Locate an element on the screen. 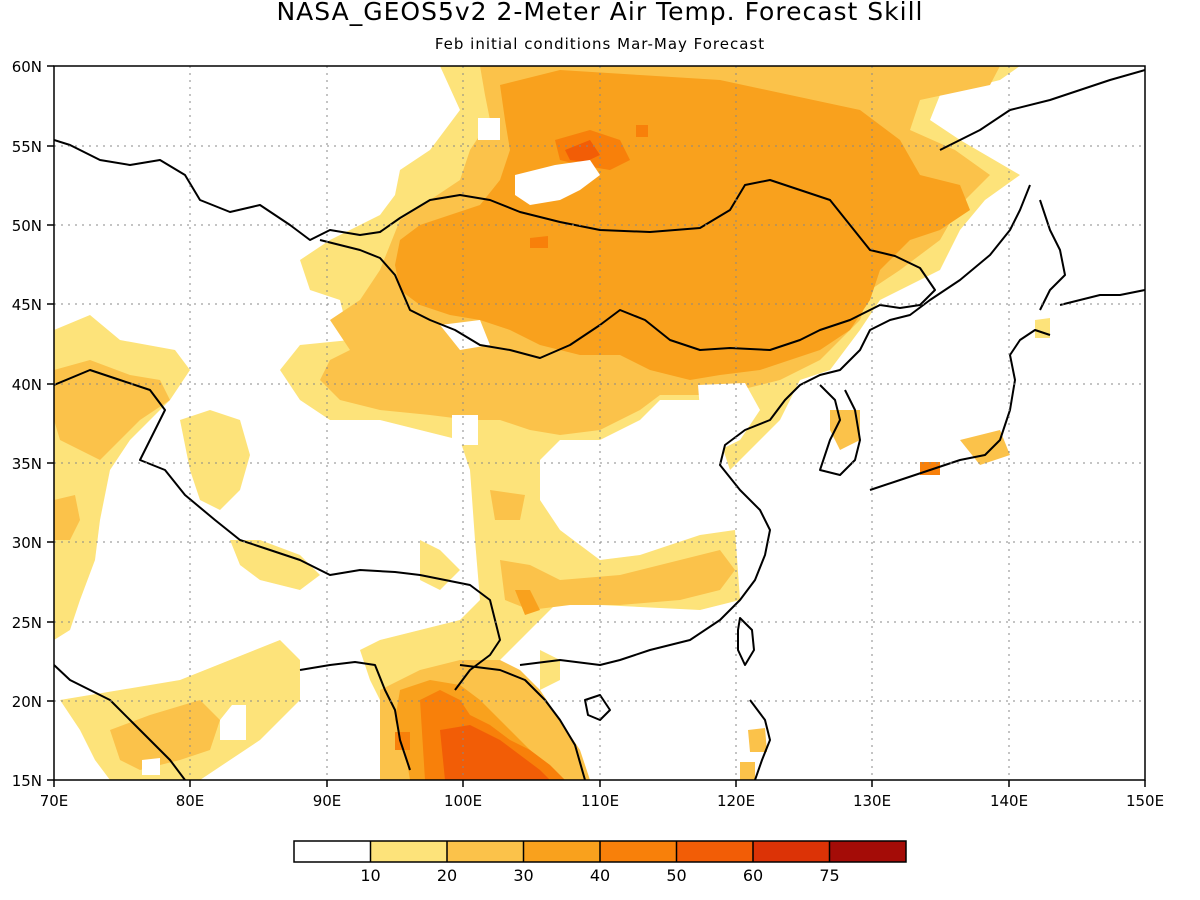 This screenshot has width=1200, height=900. lon-label: 70E is located at coordinates (54, 801).